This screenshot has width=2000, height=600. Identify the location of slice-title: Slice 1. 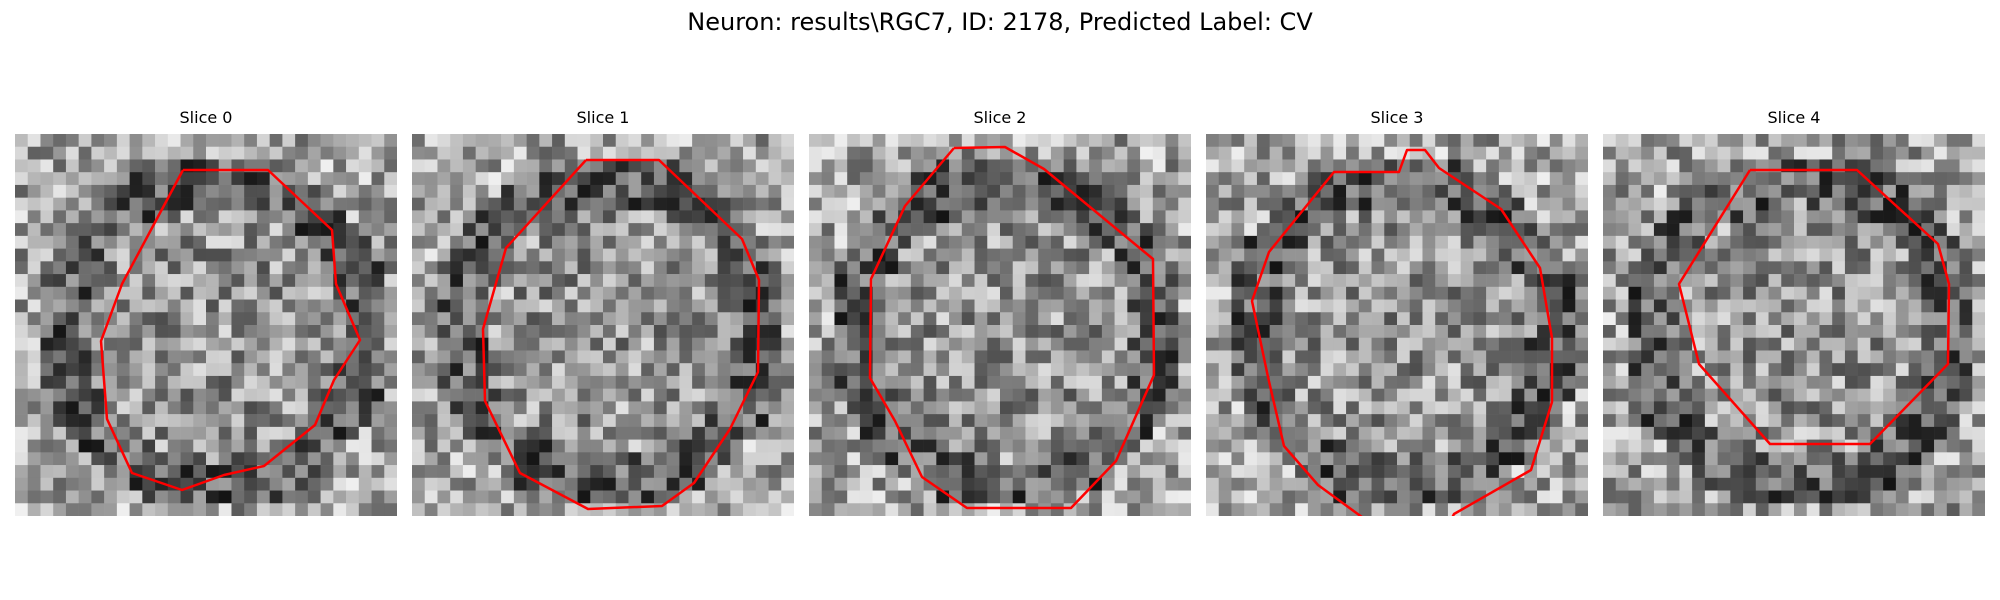
(603, 117).